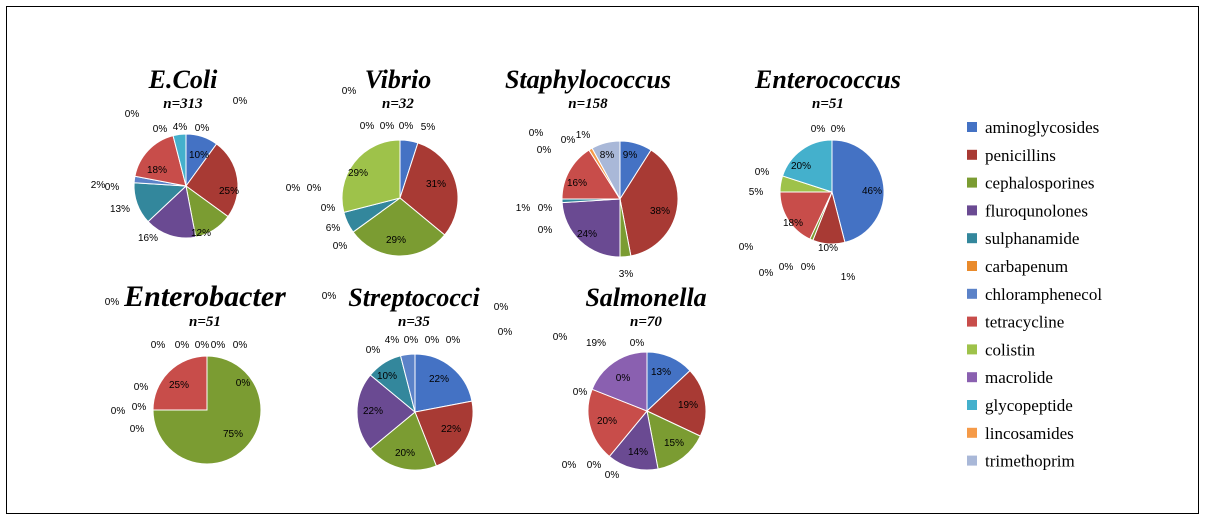 This screenshot has width=1207, height=522. What do you see at coordinates (180, 127) in the screenshot?
I see `data-label-glycopeptide: 4%` at bounding box center [180, 127].